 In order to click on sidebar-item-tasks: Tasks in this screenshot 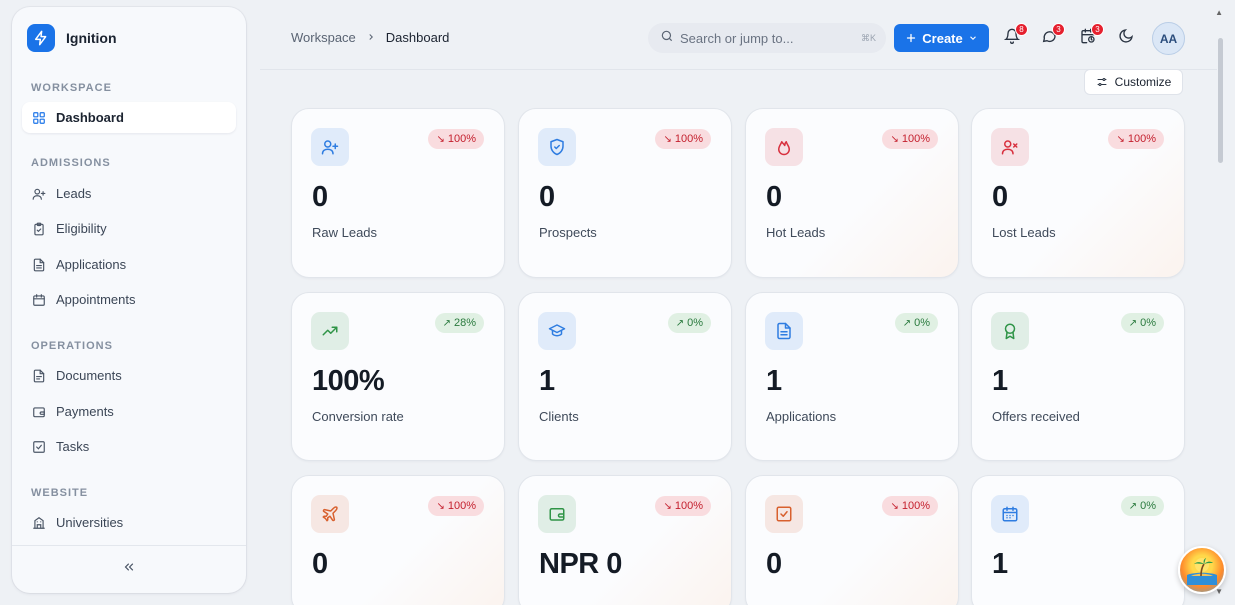, I will do `click(129, 446)`.